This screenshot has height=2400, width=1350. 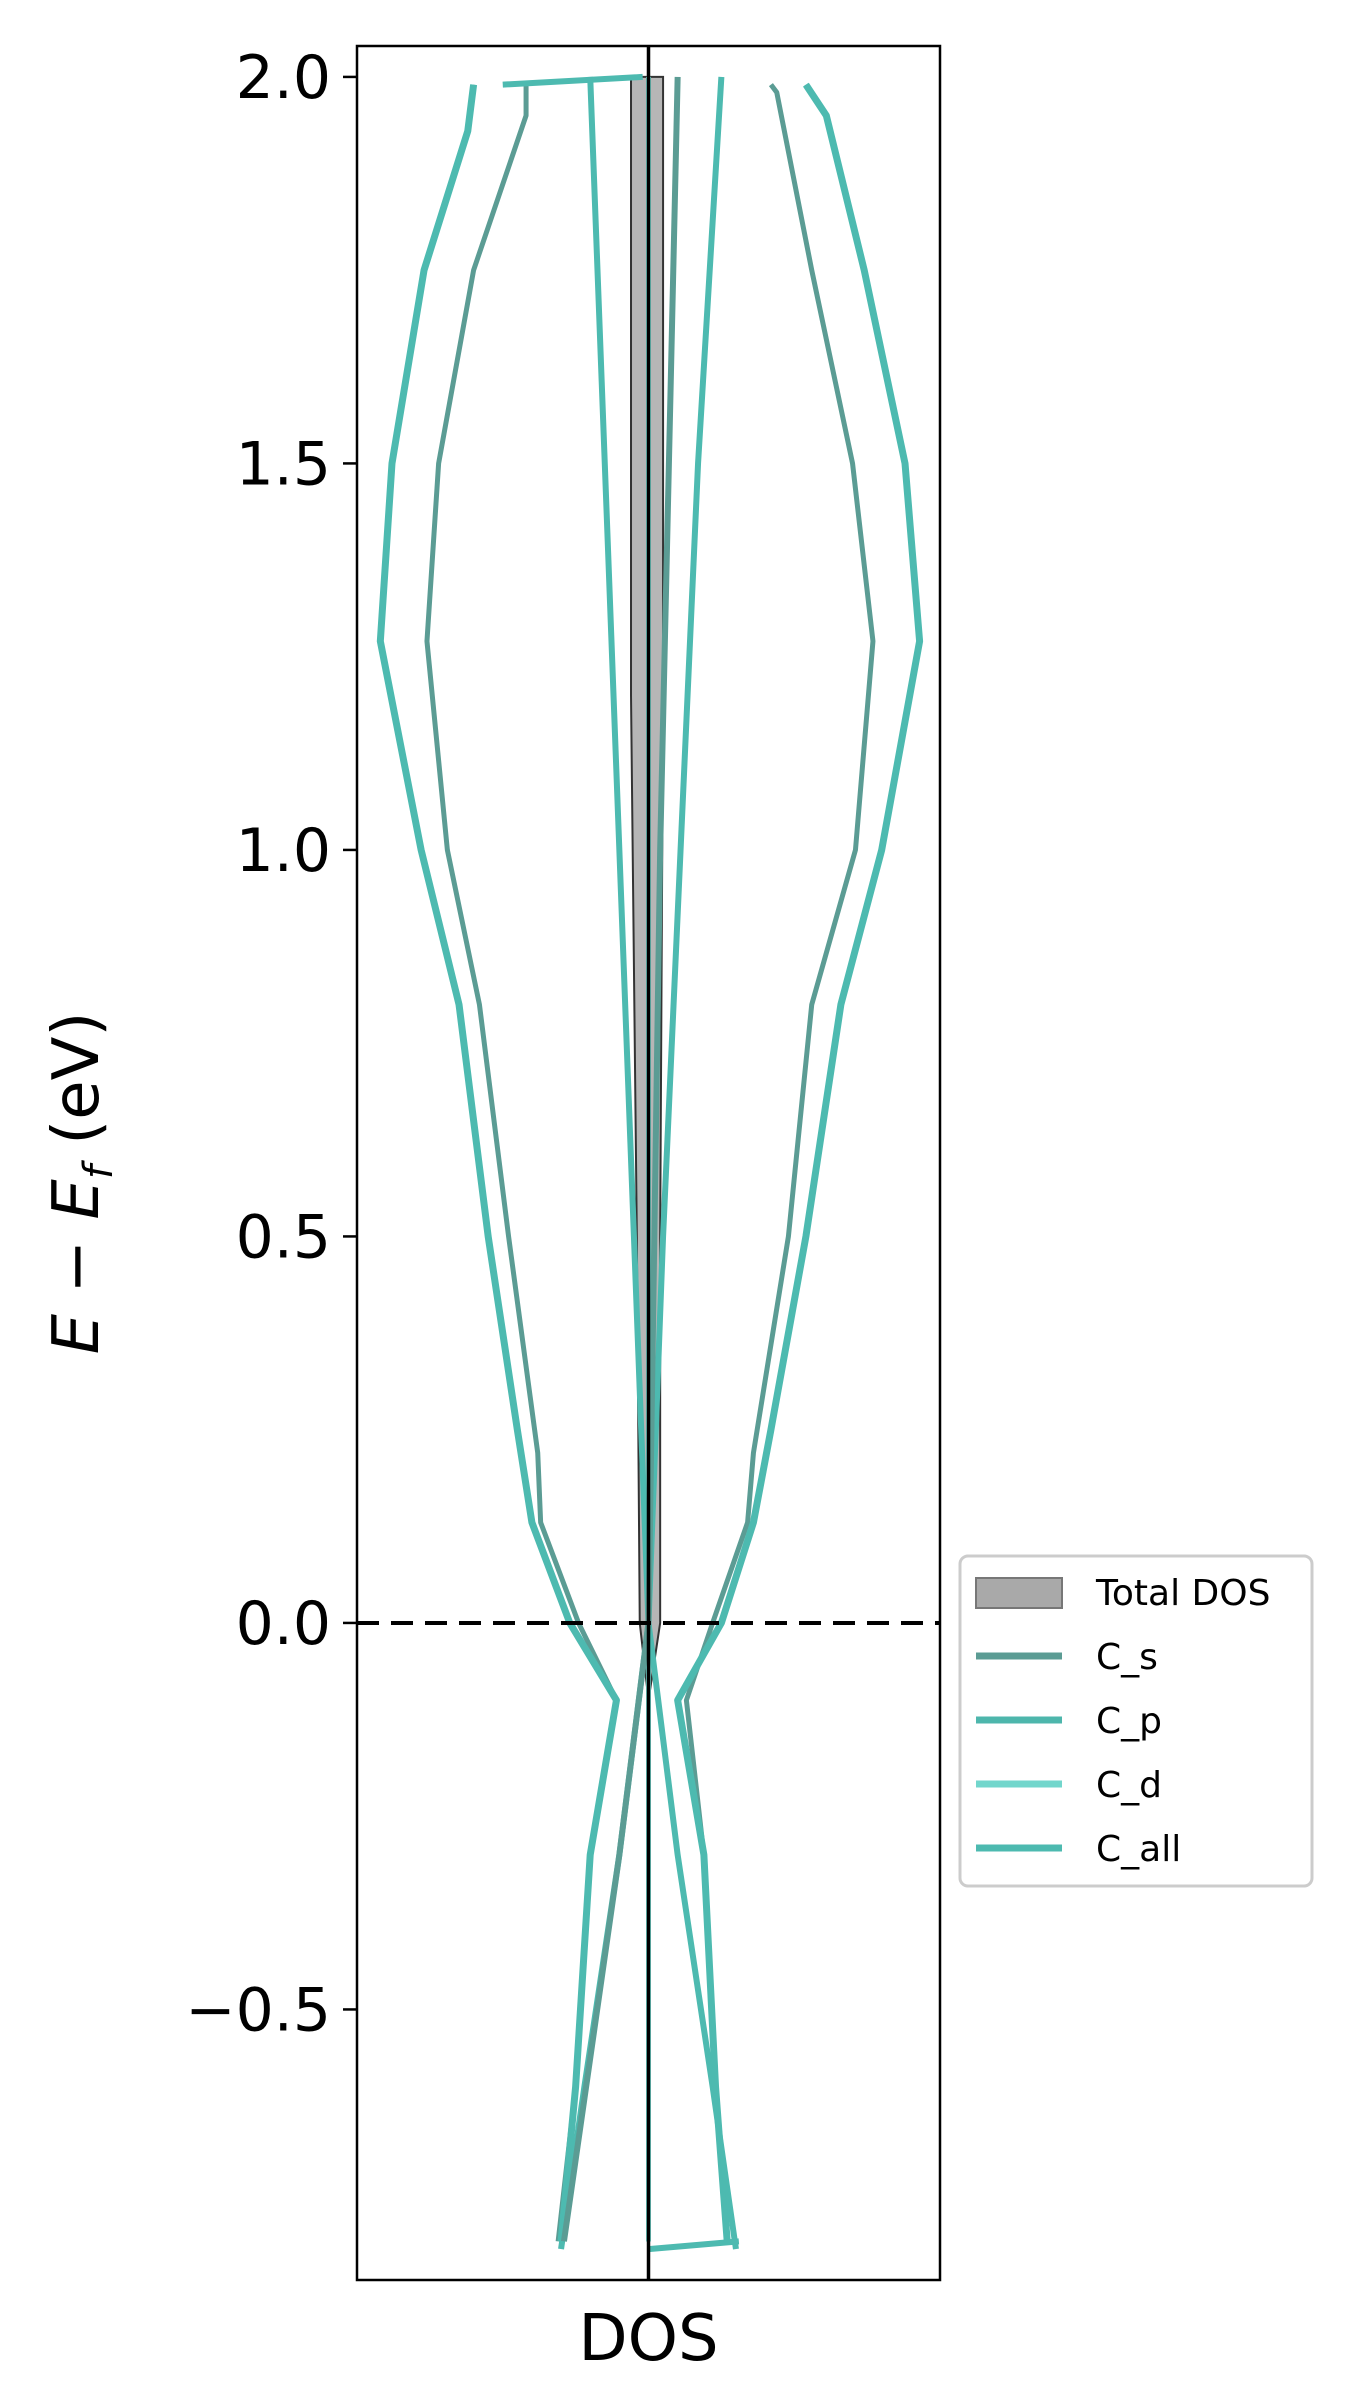 I want to click on x-axis-label: DOS, so click(x=648, y=2339).